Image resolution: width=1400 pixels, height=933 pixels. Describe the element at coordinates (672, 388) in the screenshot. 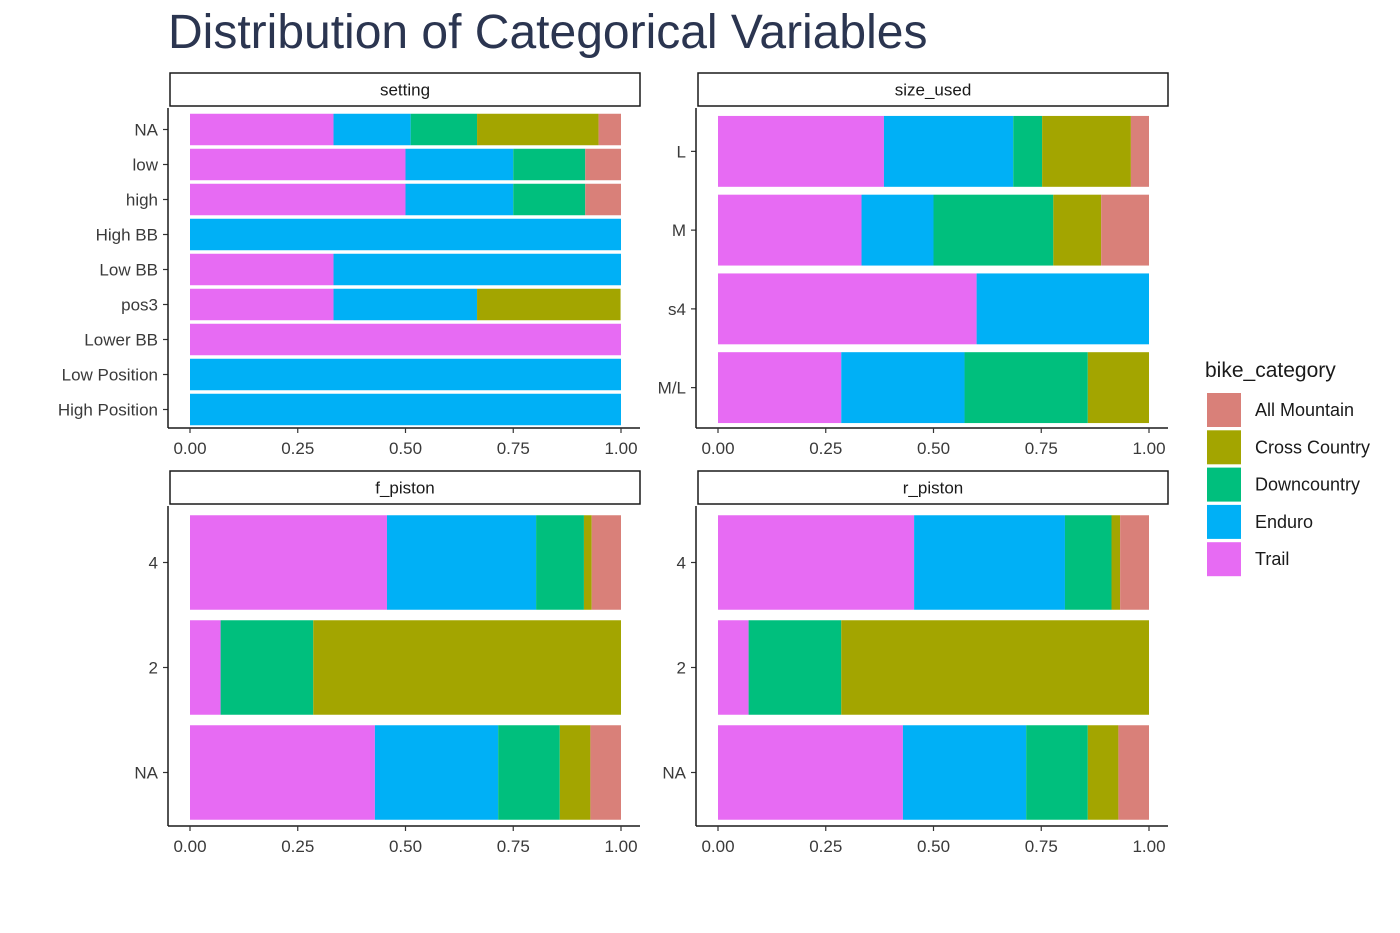

I see `y-tick-label: M/L` at that location.